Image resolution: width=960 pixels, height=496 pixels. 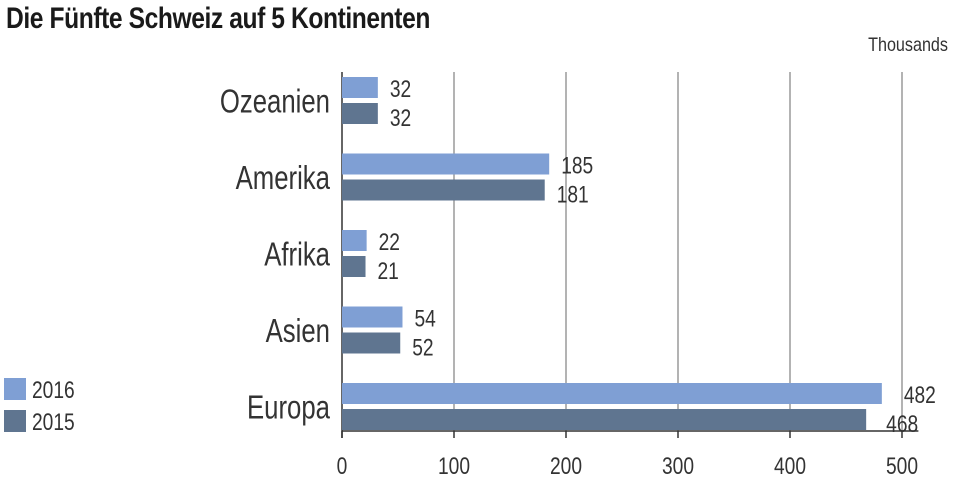 I want to click on data-label: 185, so click(x=577, y=165).